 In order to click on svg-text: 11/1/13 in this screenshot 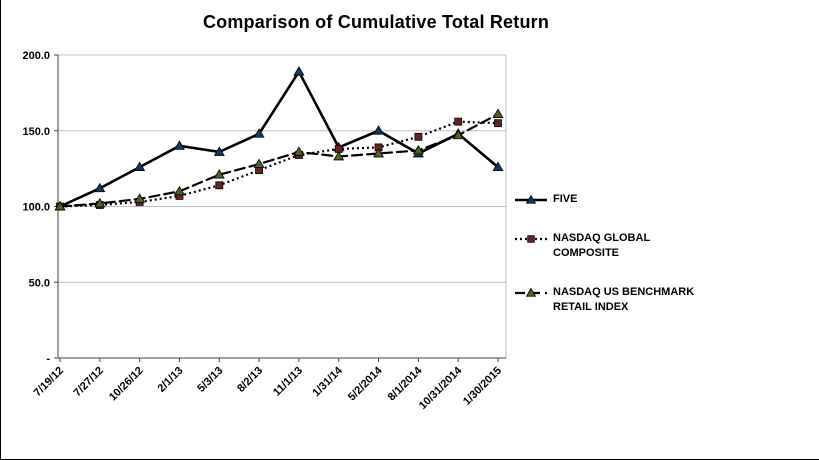, I will do `click(288, 382)`.